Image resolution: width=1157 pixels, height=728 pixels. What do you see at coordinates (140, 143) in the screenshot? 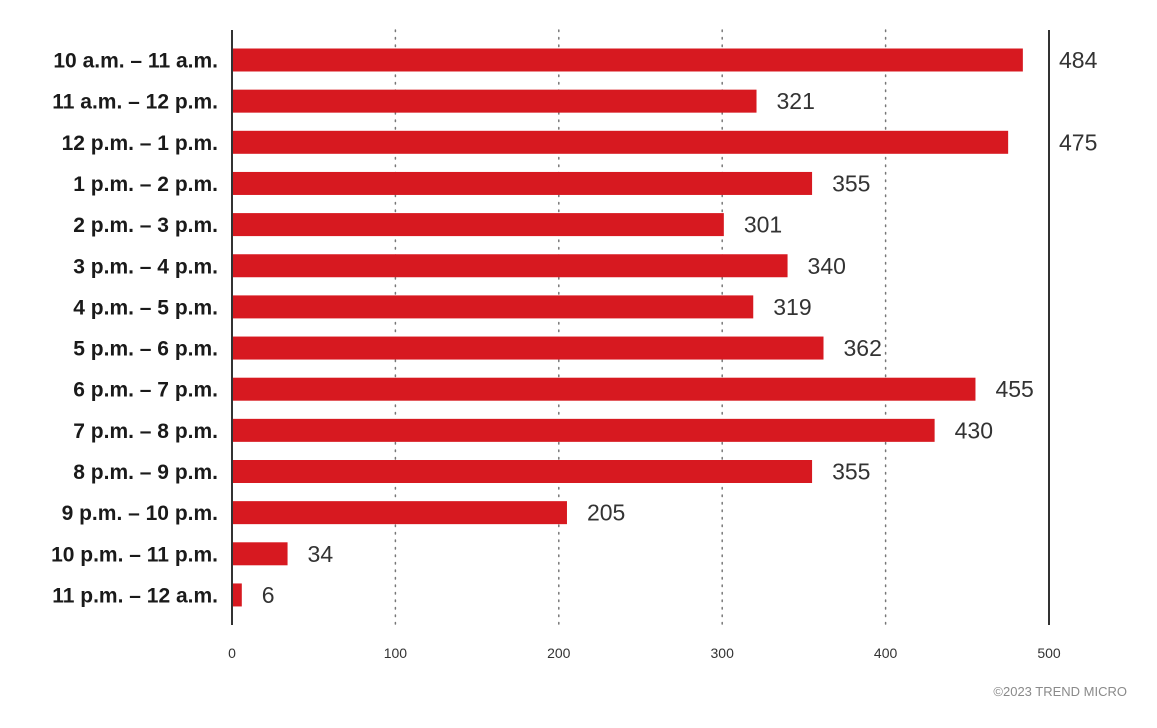
I see `category-label: 12 p.m. – 1 p.m.` at bounding box center [140, 143].